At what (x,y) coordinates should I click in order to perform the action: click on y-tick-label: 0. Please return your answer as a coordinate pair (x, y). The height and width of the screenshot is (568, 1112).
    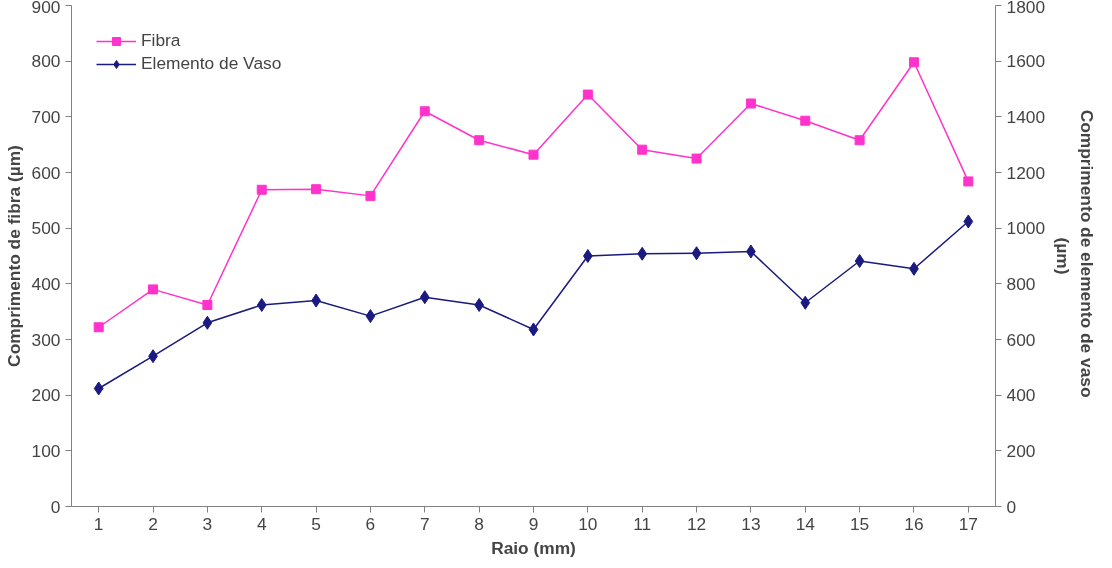
    Looking at the image, I should click on (55, 506).